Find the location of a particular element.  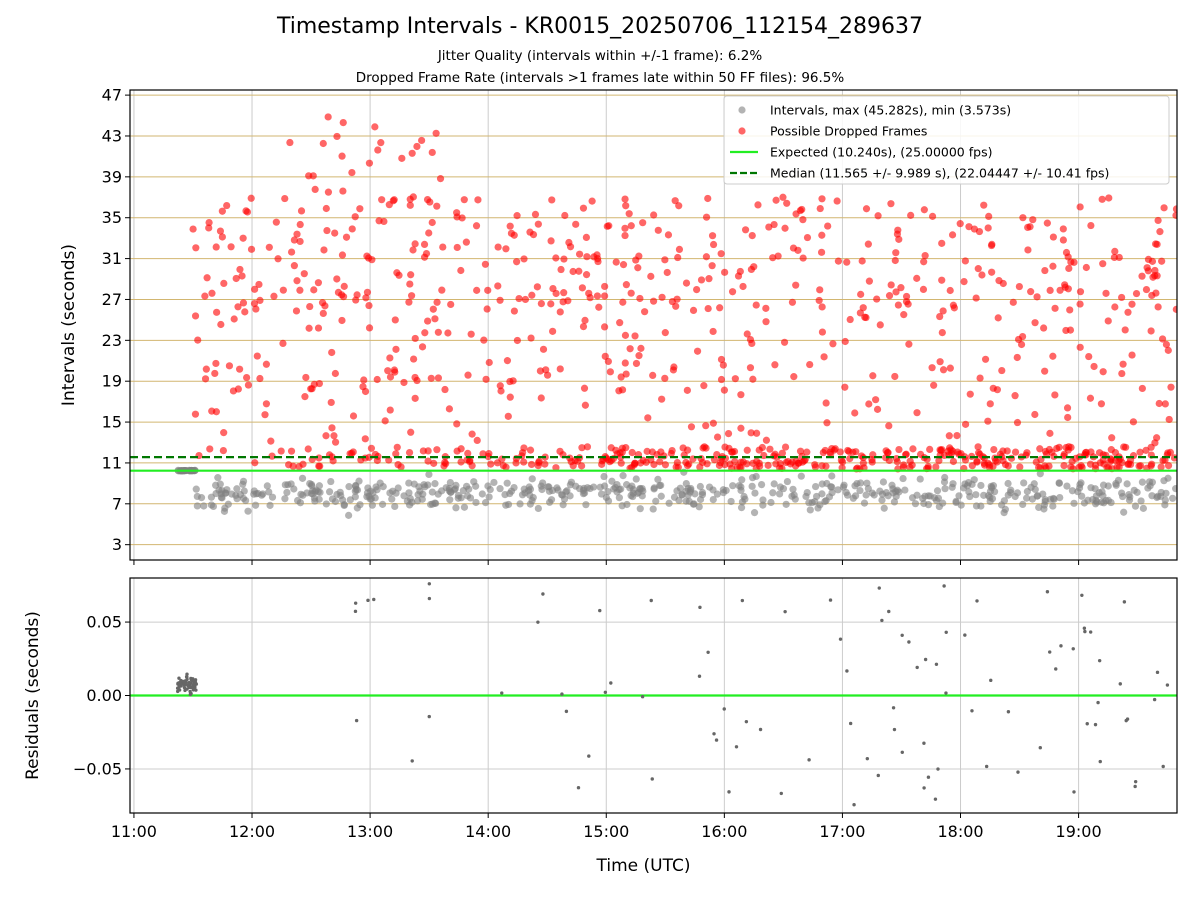

y-tick-label: 7 is located at coordinates (117, 503).